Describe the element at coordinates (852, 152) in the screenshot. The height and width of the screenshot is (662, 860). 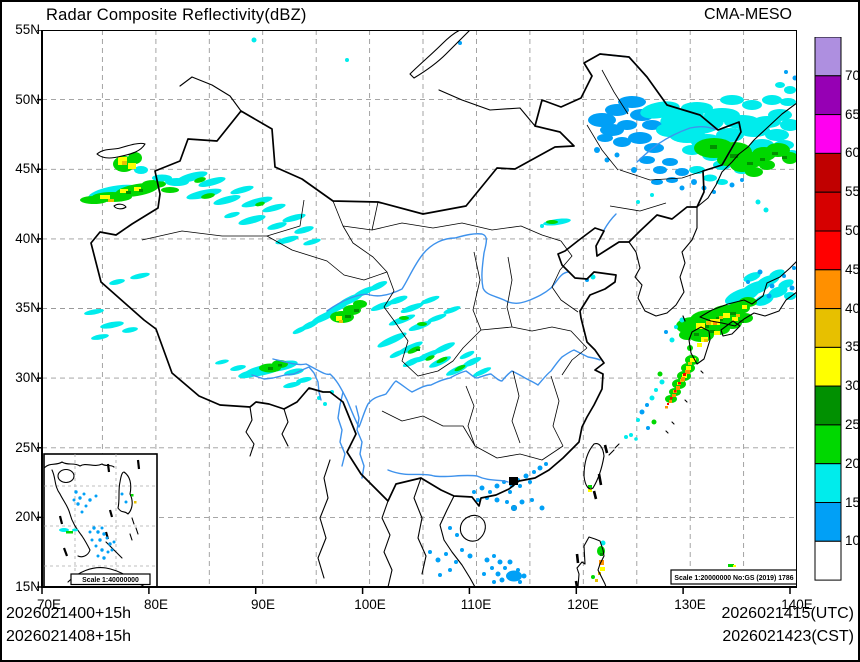
I see `cb-label-60: 60` at that location.